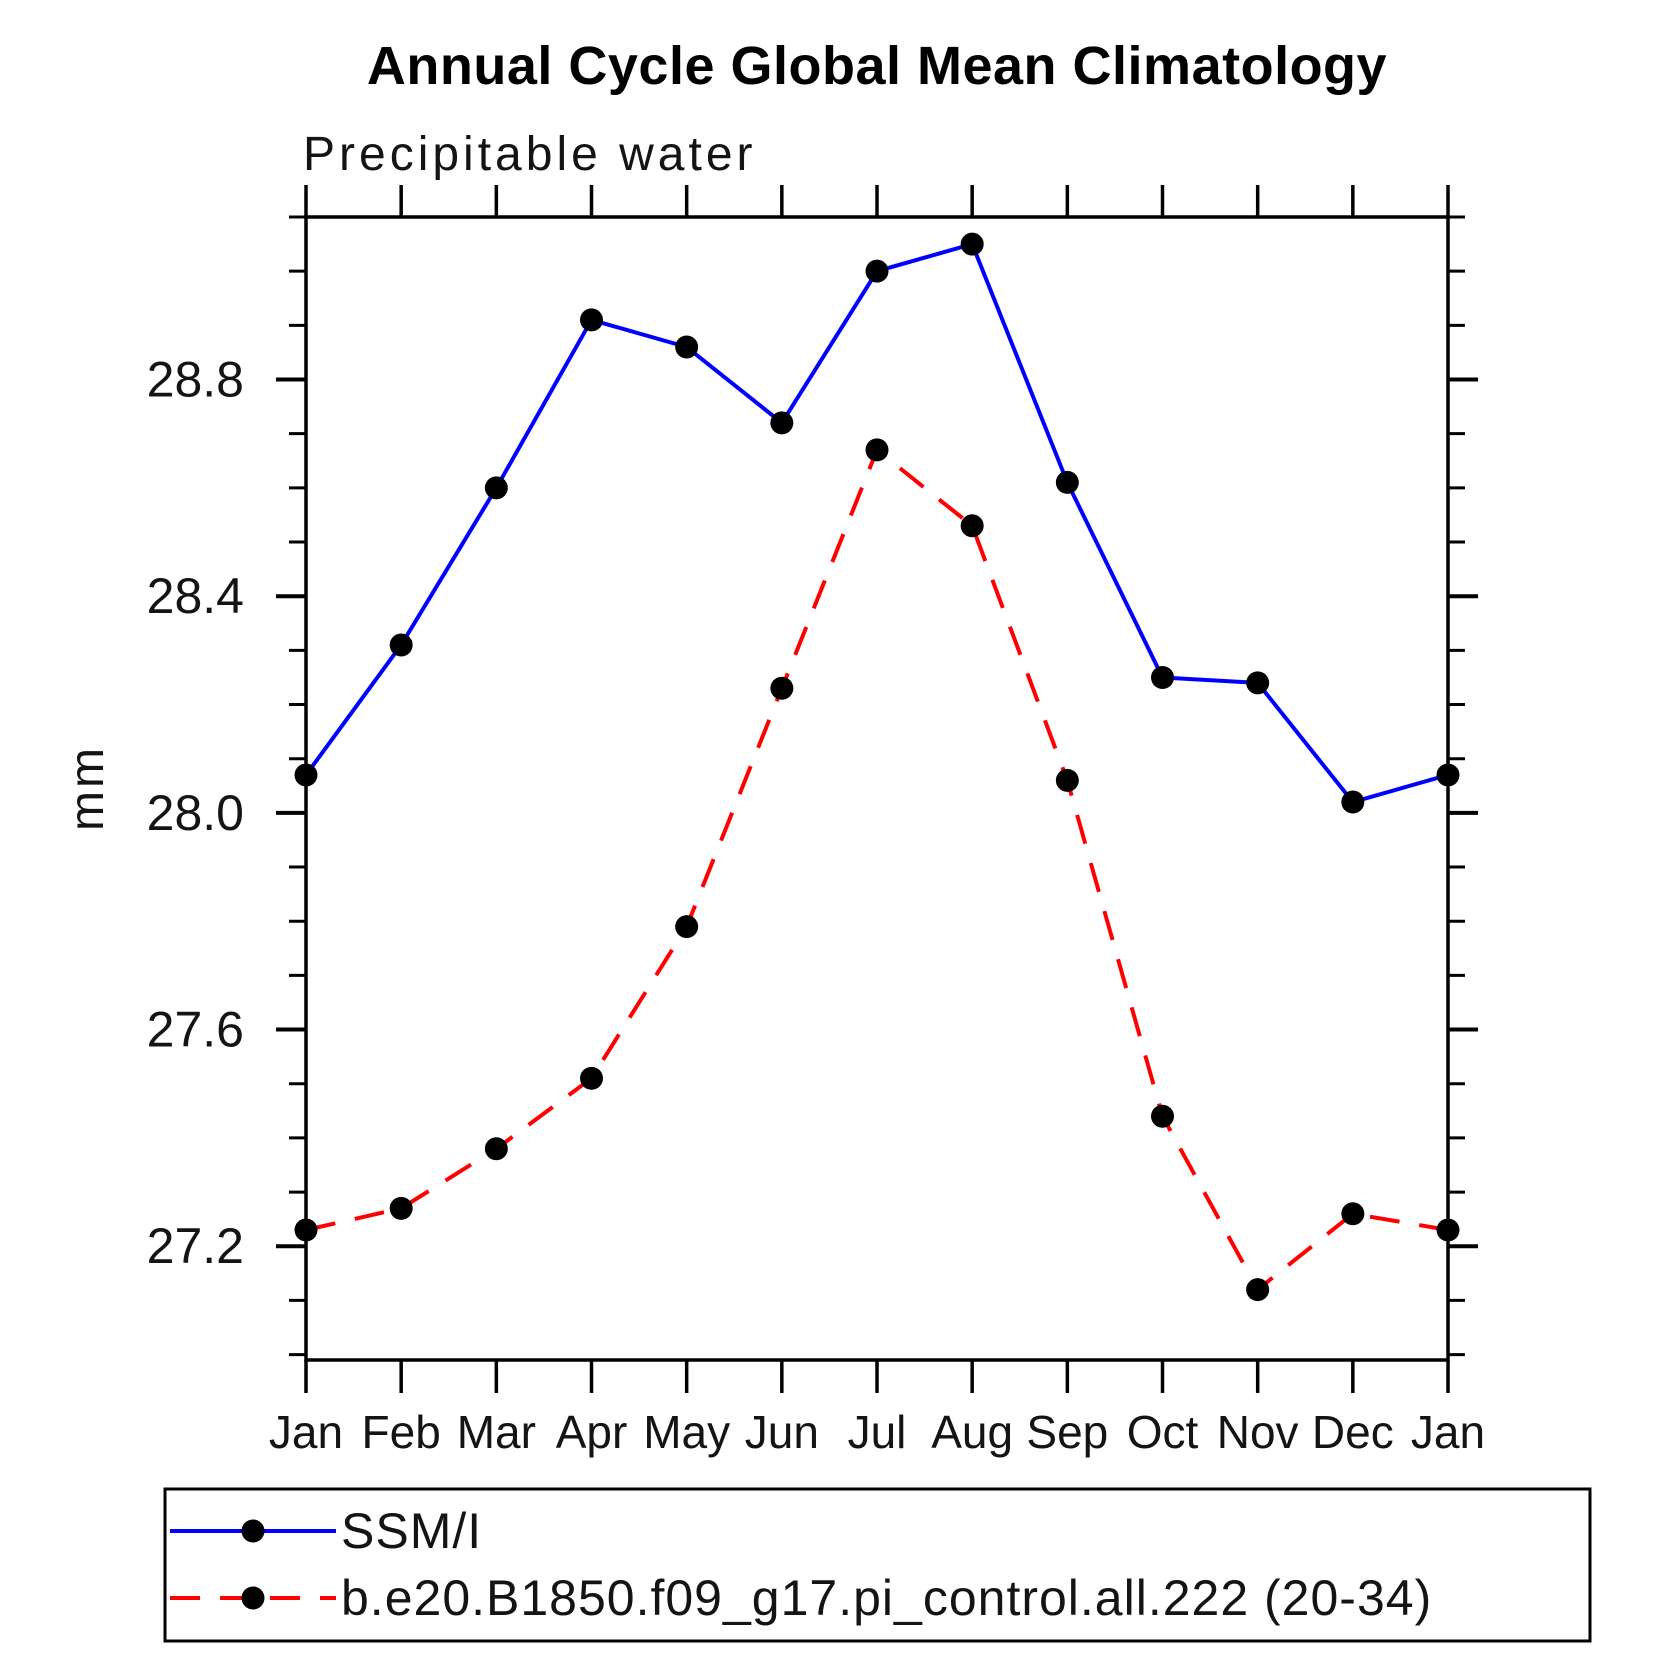 This screenshot has width=1680, height=1680. I want to click on x-tick-label-8-sep: Sep, so click(1067, 1432).